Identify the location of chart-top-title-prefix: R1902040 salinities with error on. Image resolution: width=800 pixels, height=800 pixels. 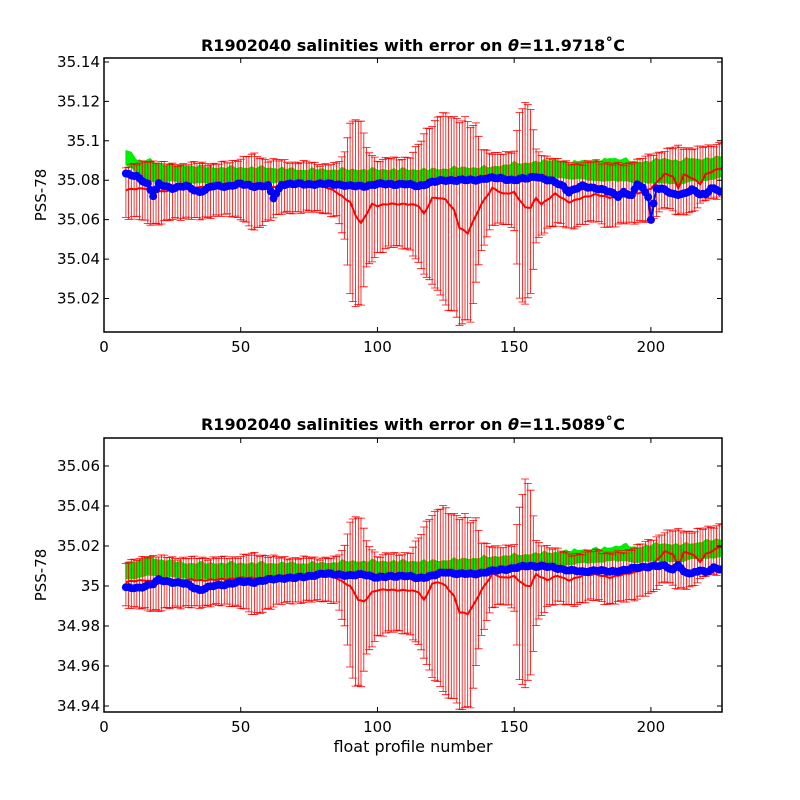
(354, 45).